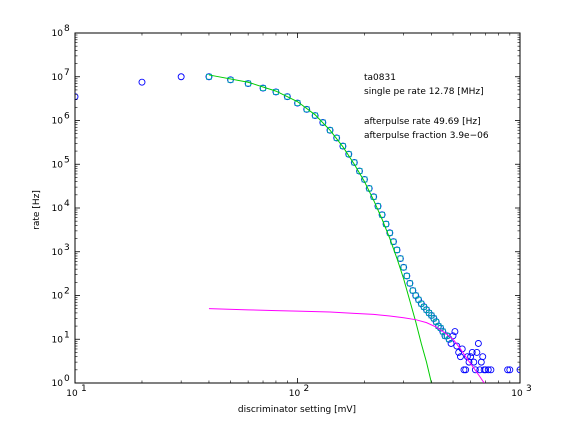 Image resolution: width=576 pixels, height=432 pixels. What do you see at coordinates (297, 410) in the screenshot?
I see `x-axis-label: discriminator setting [mV]` at bounding box center [297, 410].